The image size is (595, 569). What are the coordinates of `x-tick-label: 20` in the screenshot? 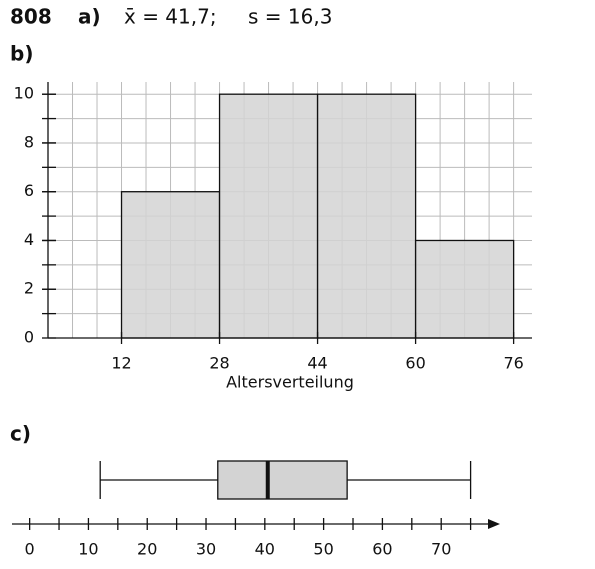 It's located at (147, 549).